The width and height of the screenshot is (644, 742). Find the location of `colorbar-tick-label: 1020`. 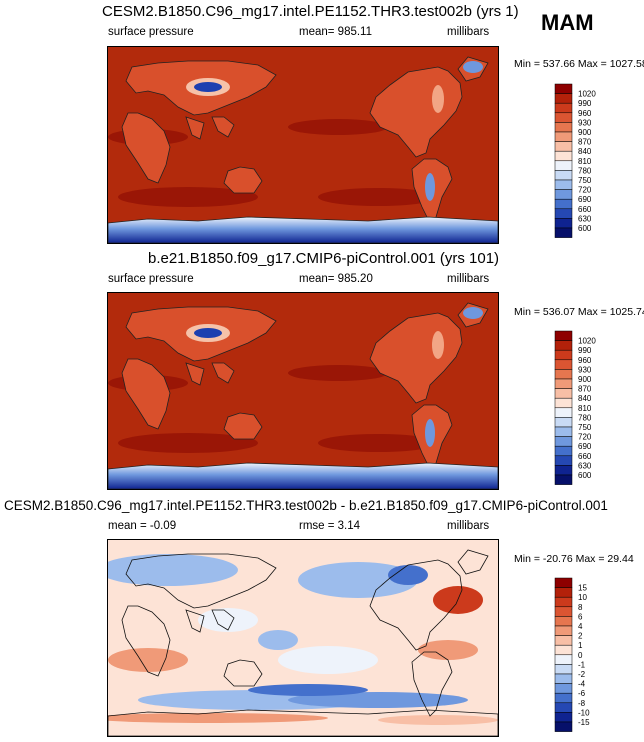

colorbar-tick-label: 1020 is located at coordinates (587, 341).